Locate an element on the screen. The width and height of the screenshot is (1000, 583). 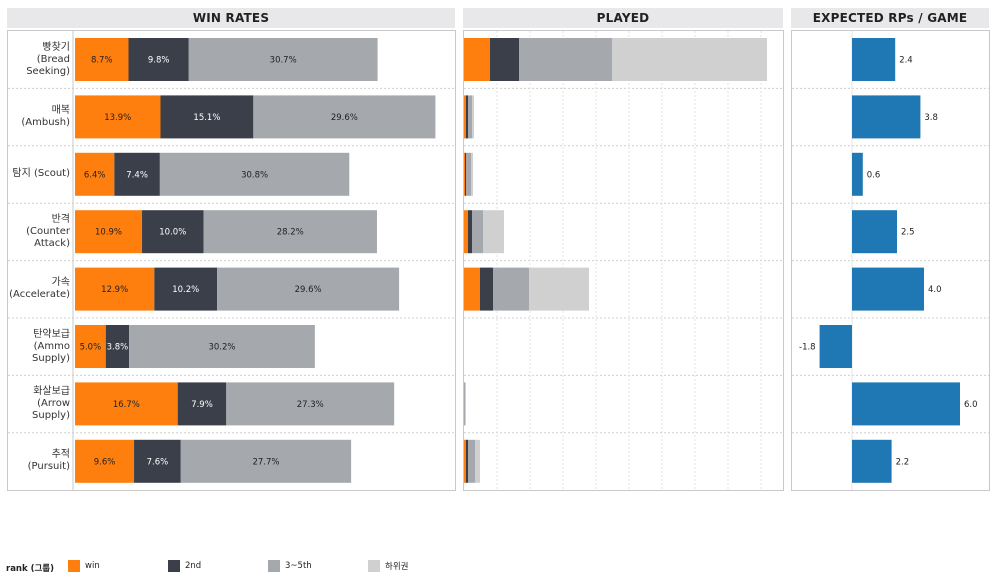
win-label-3~5th-3: 28.2% is located at coordinates (290, 233).